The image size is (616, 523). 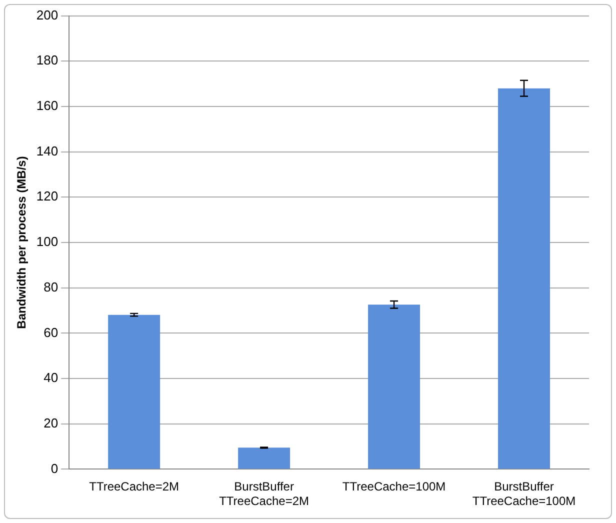 I want to click on x-tick-label: BurstBuffer TTreeCache=100M, so click(x=524, y=494).